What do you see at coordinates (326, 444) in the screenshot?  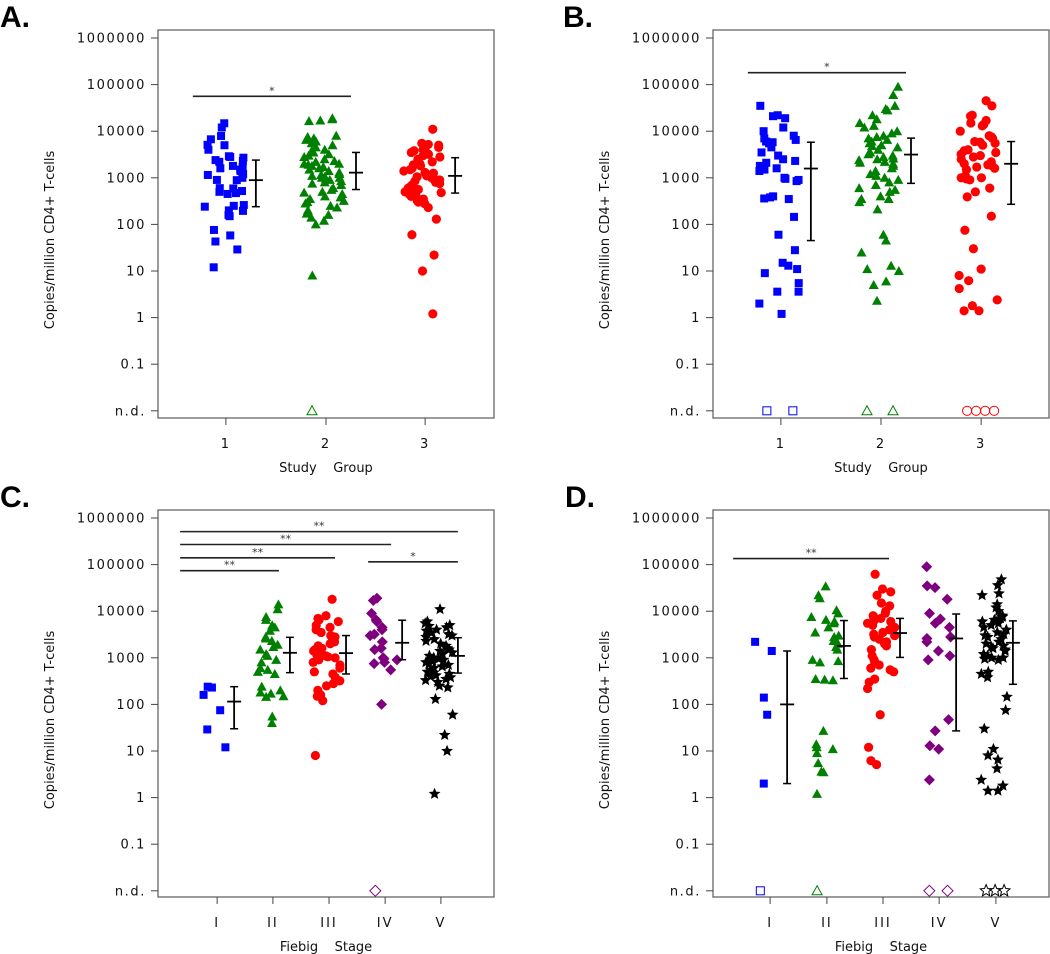 I see `x-tick-label: 2` at bounding box center [326, 444].